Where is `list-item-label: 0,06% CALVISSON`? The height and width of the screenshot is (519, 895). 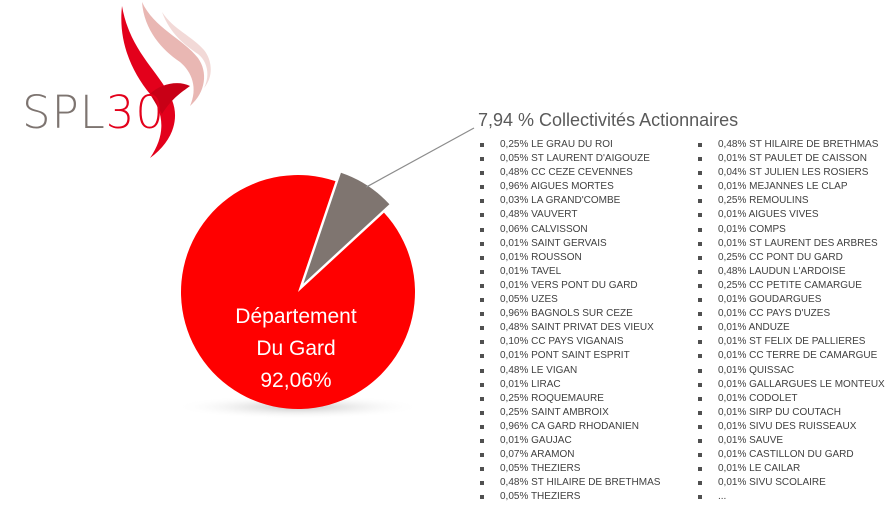
list-item-label: 0,06% CALVISSON is located at coordinates (544, 229).